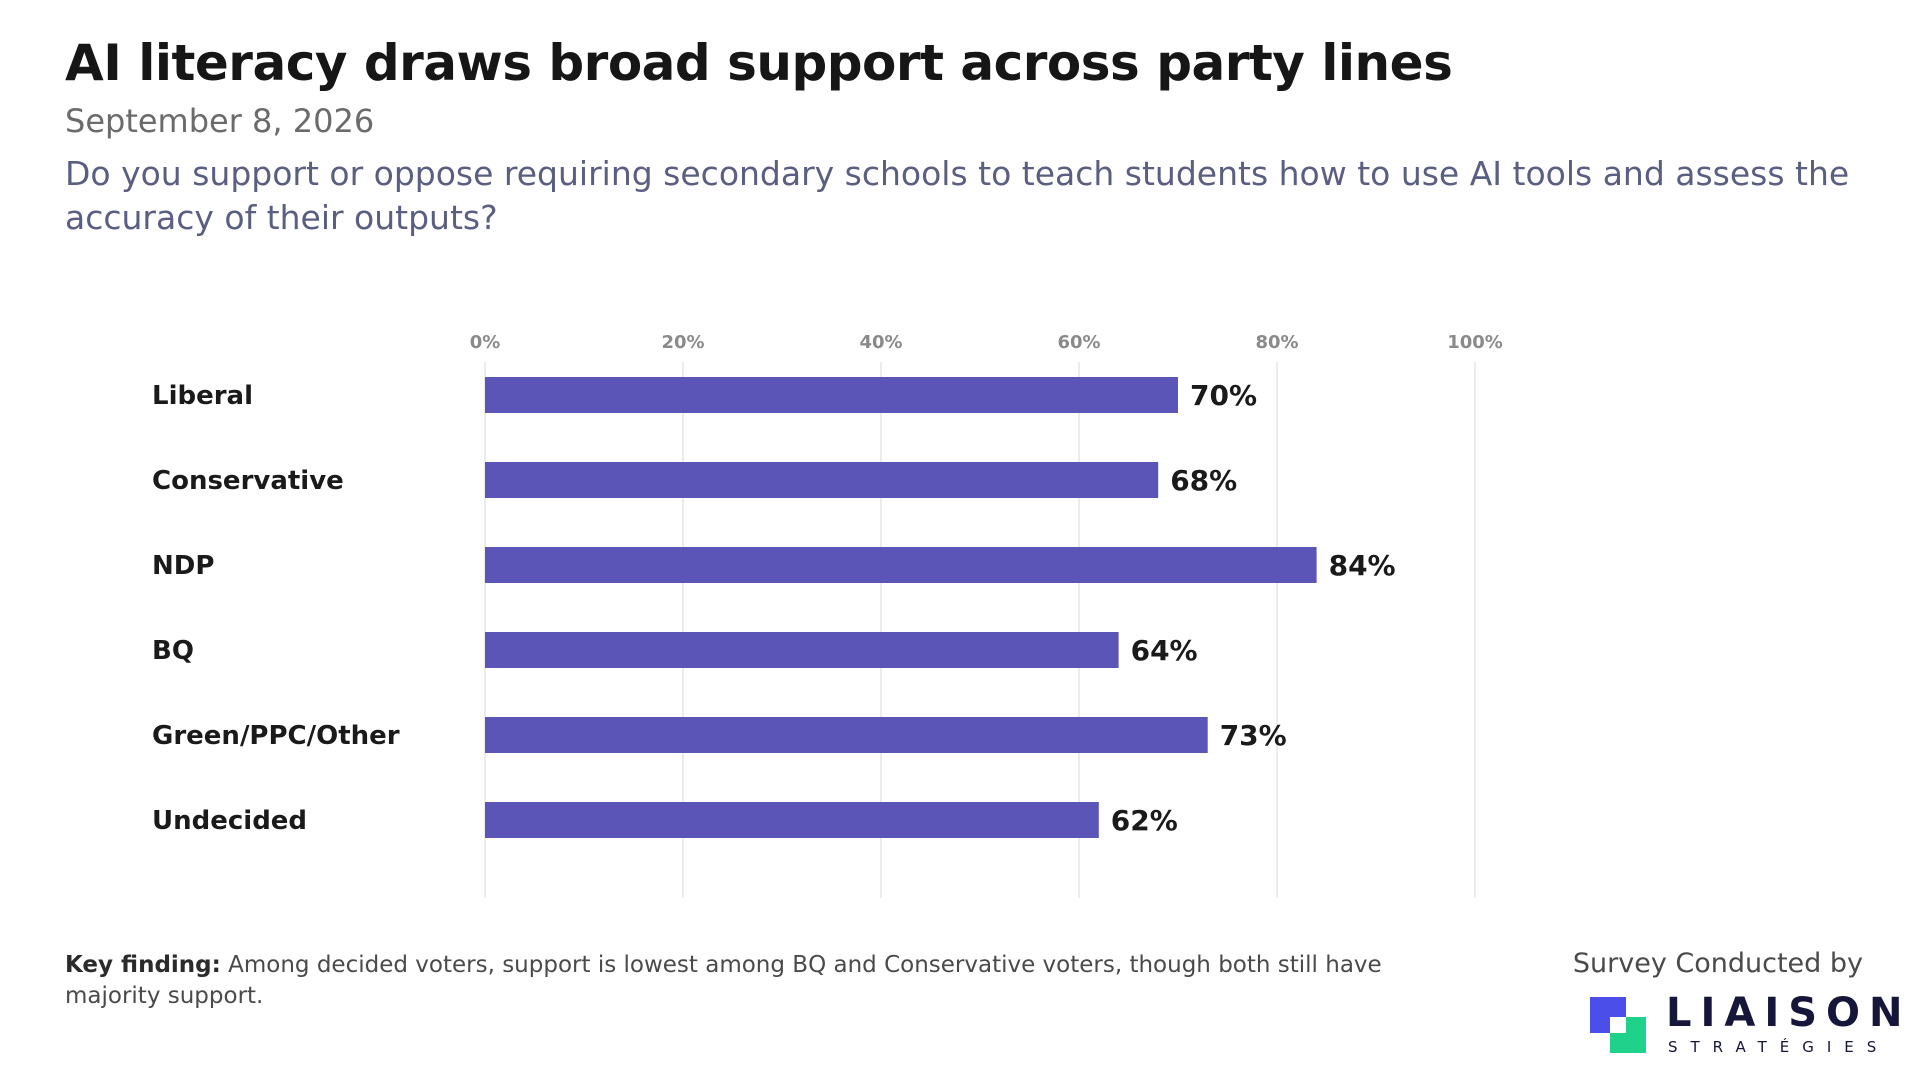 The width and height of the screenshot is (1920, 1080). What do you see at coordinates (1789, 1013) in the screenshot?
I see `logo-name: LIAISON` at bounding box center [1789, 1013].